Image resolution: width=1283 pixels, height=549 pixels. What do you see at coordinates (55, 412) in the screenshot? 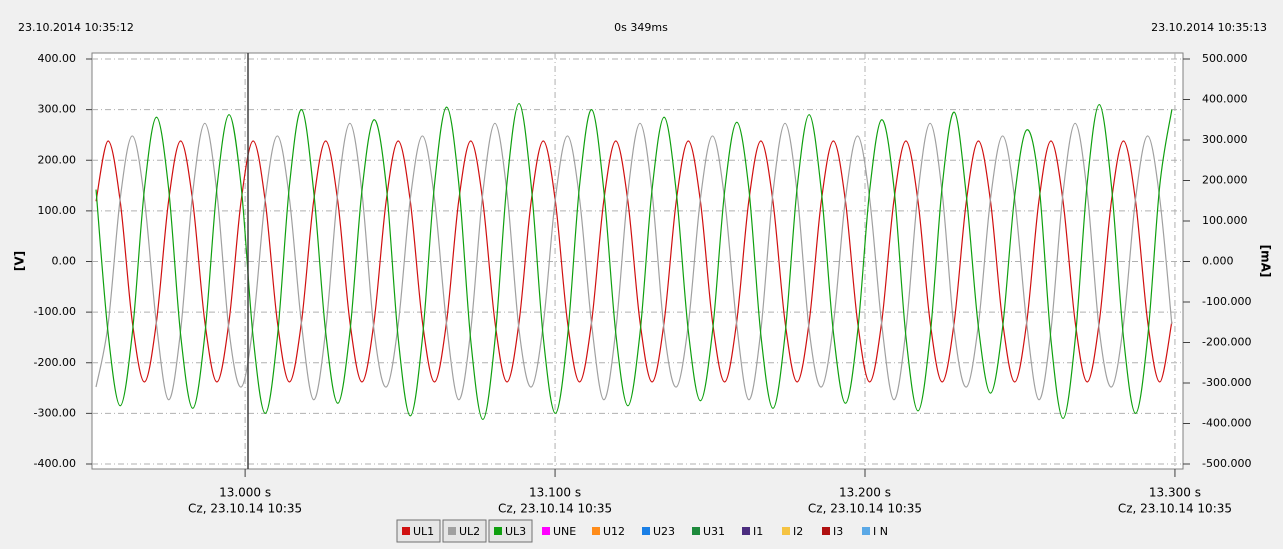
I see `y-tick-label: -300.00` at bounding box center [55, 412].